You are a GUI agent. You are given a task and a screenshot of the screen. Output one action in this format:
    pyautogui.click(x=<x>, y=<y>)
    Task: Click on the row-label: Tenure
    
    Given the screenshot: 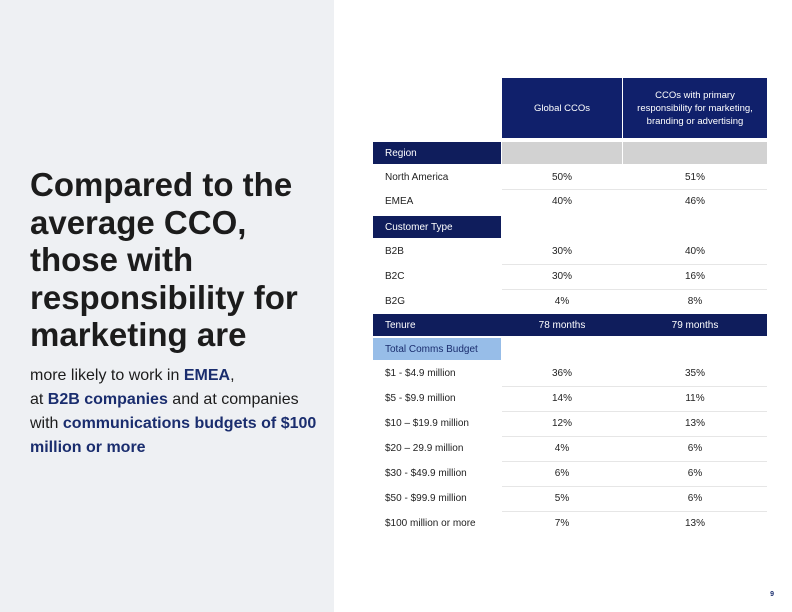 What is the action you would take?
    pyautogui.click(x=400, y=325)
    